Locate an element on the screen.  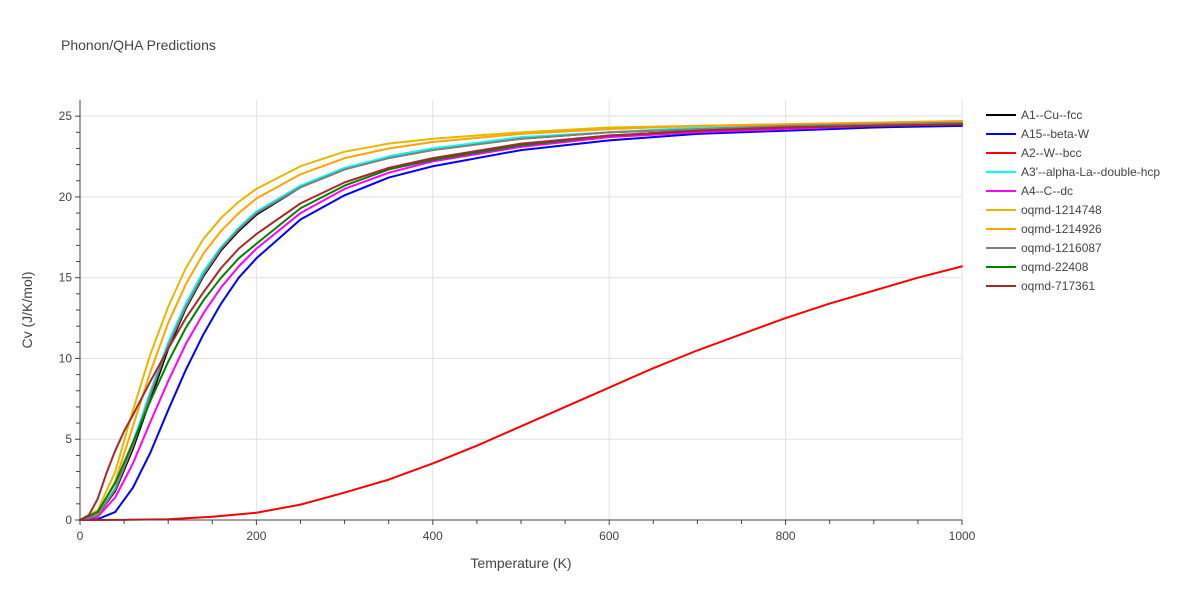
y-tick-label: 10 is located at coordinates (66, 358).